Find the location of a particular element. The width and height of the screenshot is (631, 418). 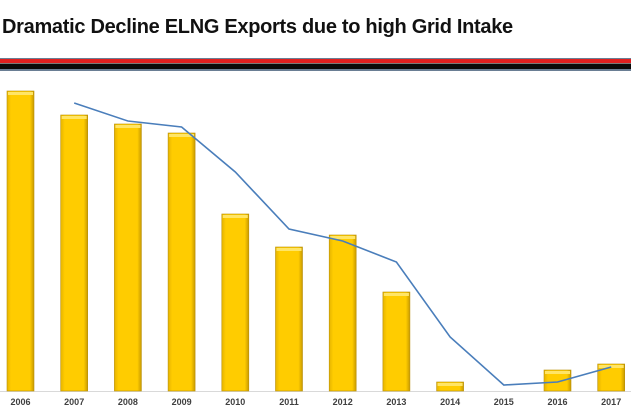

x-tick-label: 2015 is located at coordinates (504, 402).